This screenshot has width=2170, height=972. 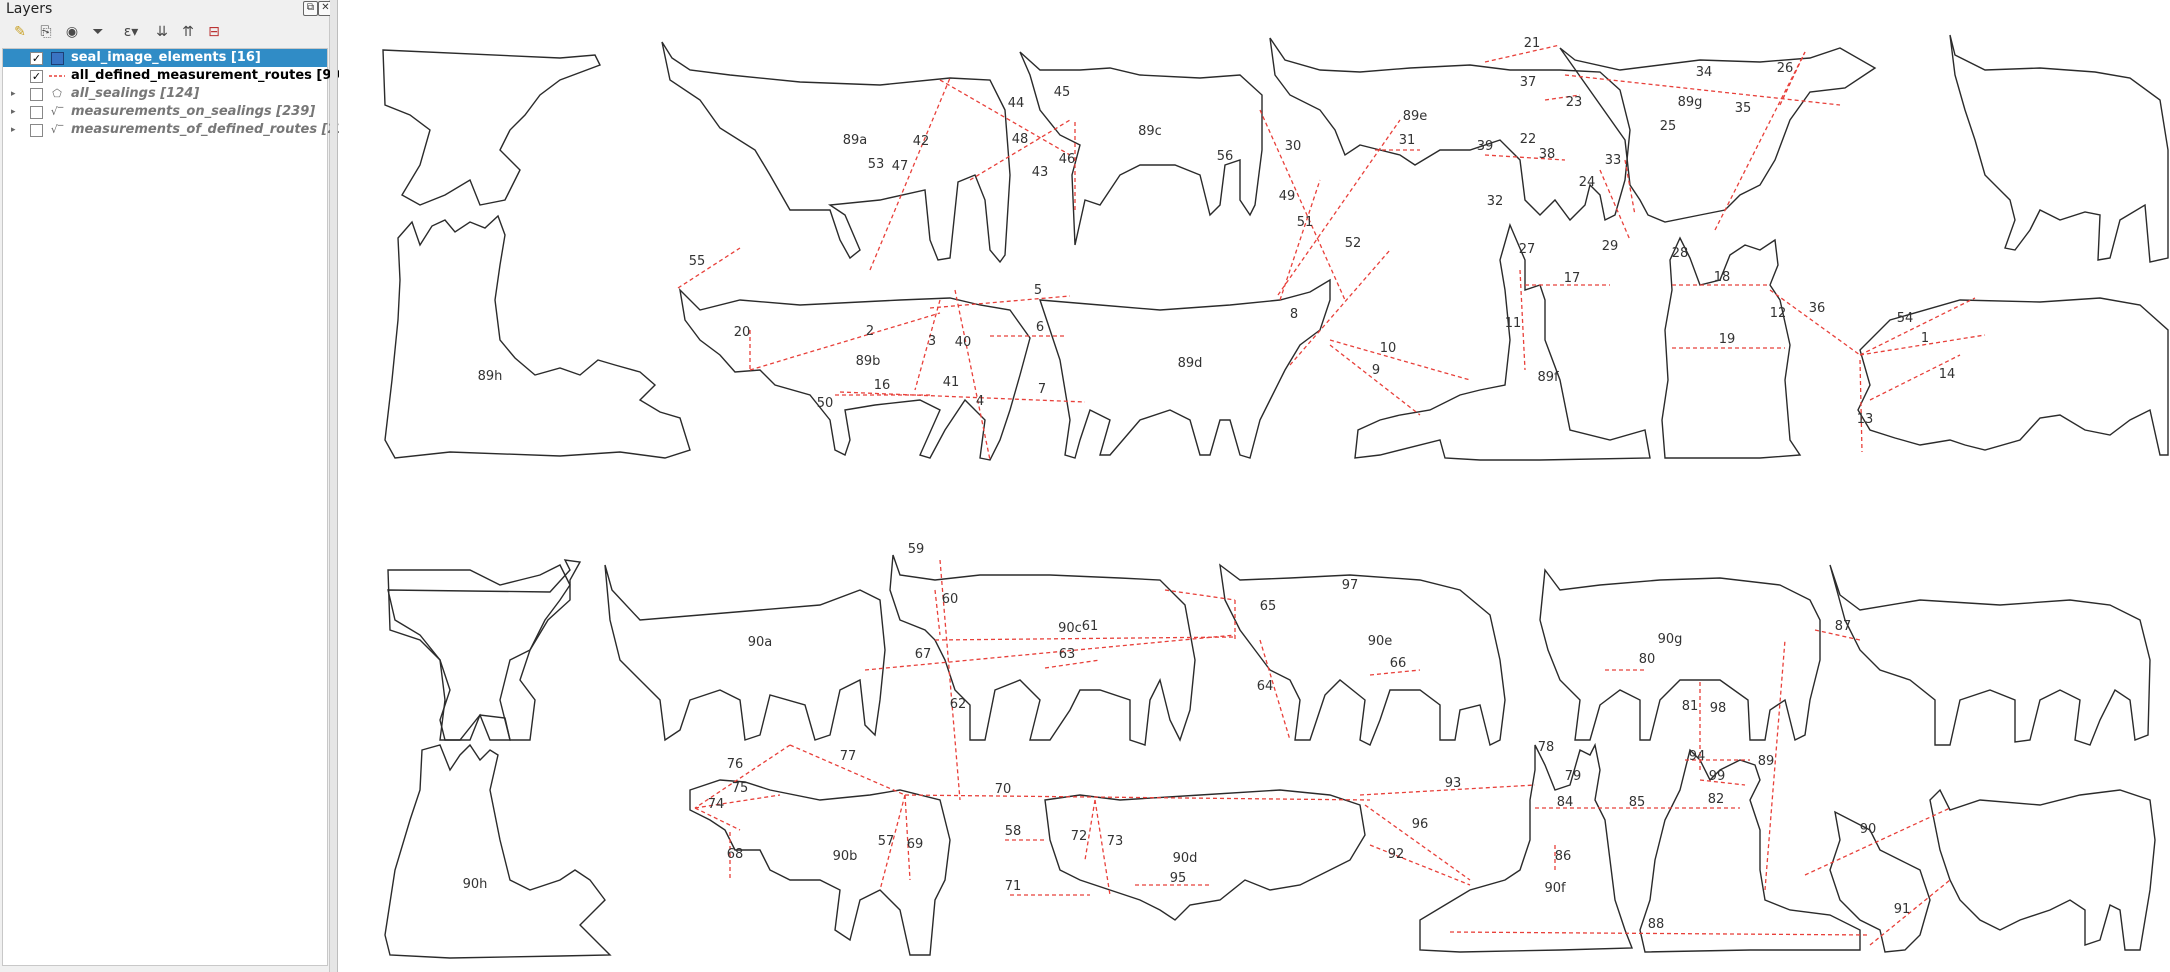 What do you see at coordinates (1690, 706) in the screenshot?
I see `route-label: 81` at bounding box center [1690, 706].